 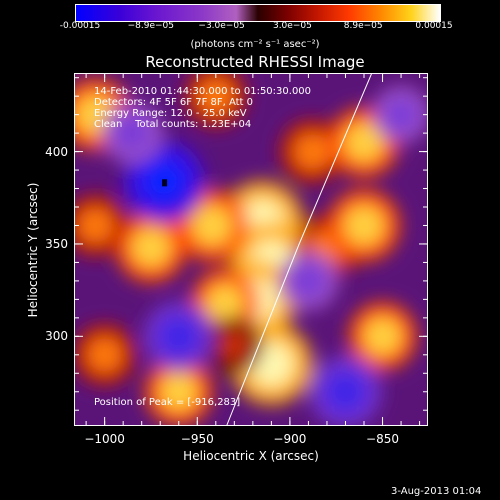 What do you see at coordinates (150, 26) in the screenshot?
I see `colorbar-tick-label: −8.9e−05` at bounding box center [150, 26].